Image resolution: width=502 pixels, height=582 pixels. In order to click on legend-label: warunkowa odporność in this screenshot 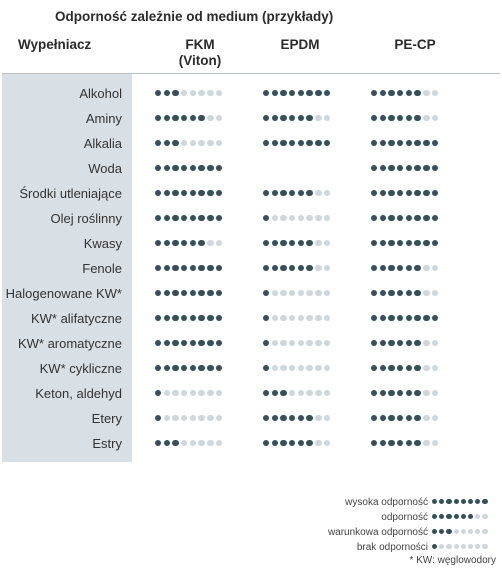, I will do `click(377, 532)`.